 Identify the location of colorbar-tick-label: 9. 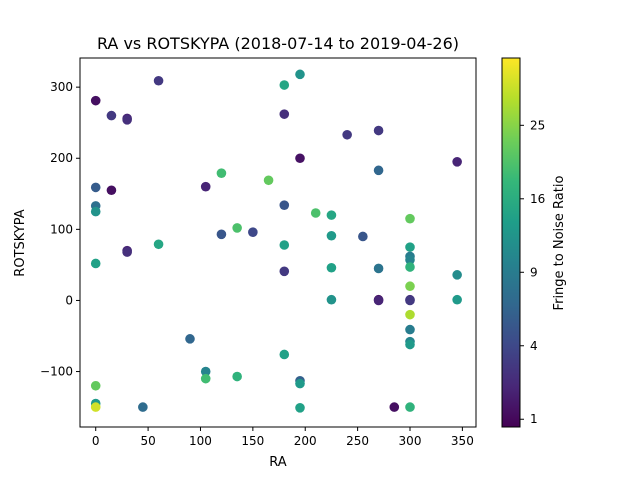
(534, 272).